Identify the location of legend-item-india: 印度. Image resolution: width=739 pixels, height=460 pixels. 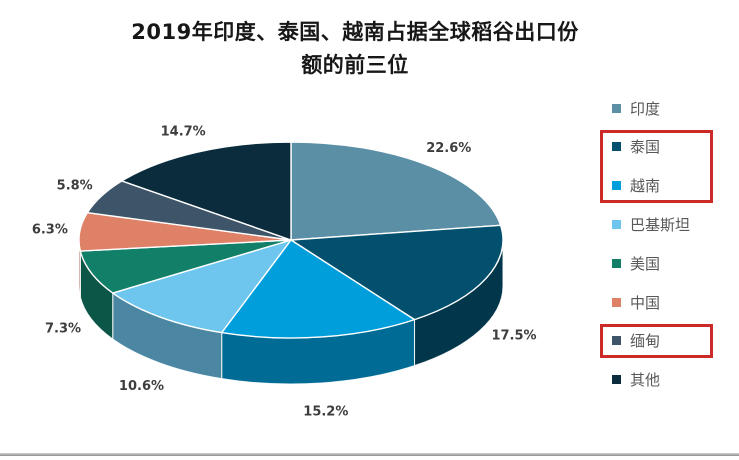
(636, 108).